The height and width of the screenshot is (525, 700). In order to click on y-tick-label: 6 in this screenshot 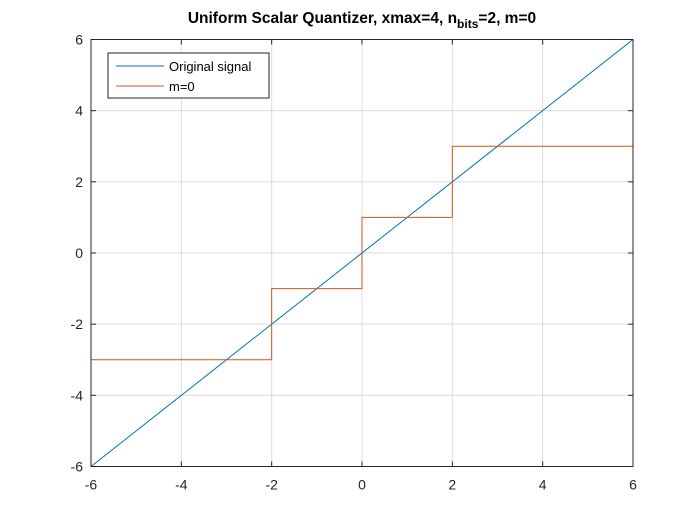, I will do `click(79, 40)`.